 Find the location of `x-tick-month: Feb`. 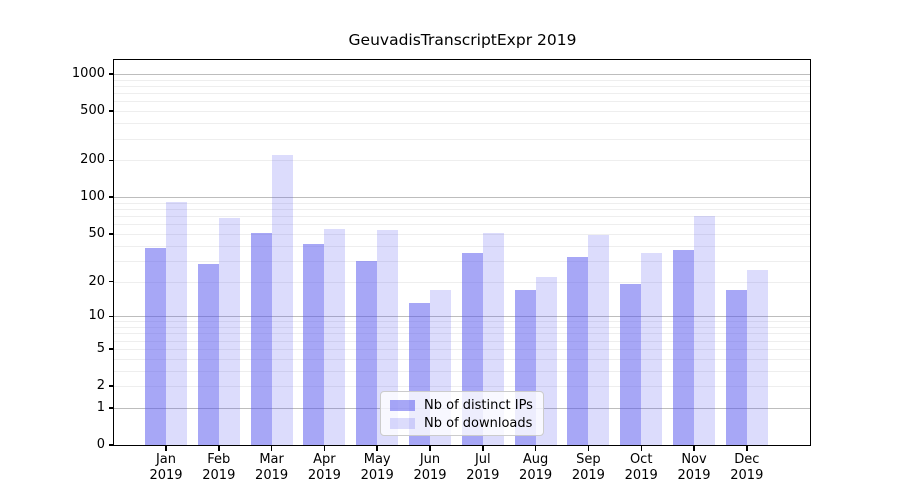

x-tick-month: Feb is located at coordinates (219, 459).